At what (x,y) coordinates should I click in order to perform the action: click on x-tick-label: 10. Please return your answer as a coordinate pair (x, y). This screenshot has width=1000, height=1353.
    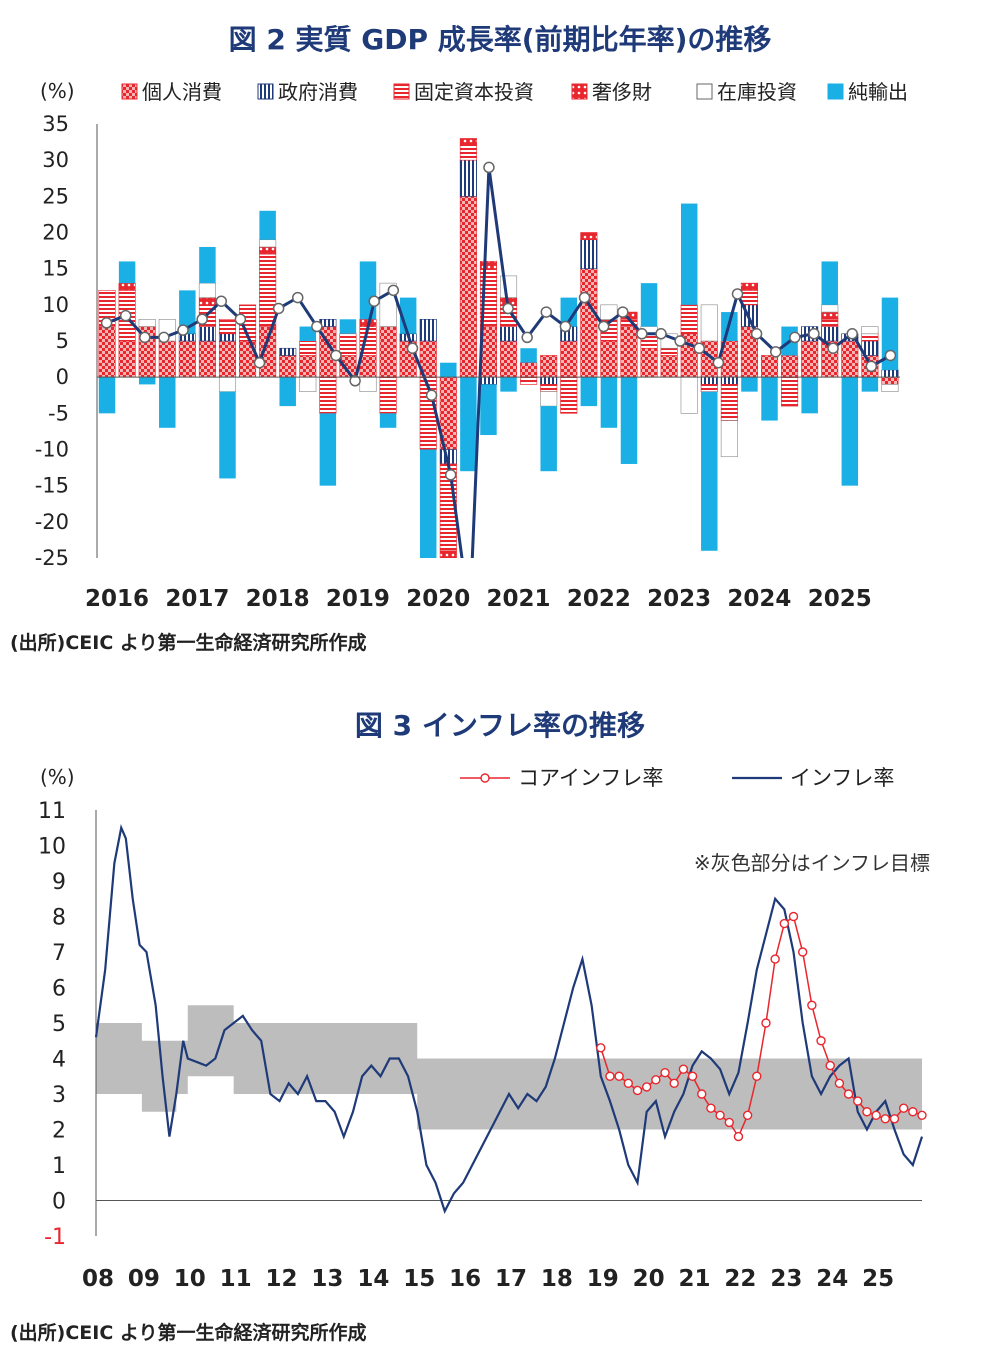
    Looking at the image, I should click on (190, 1279).